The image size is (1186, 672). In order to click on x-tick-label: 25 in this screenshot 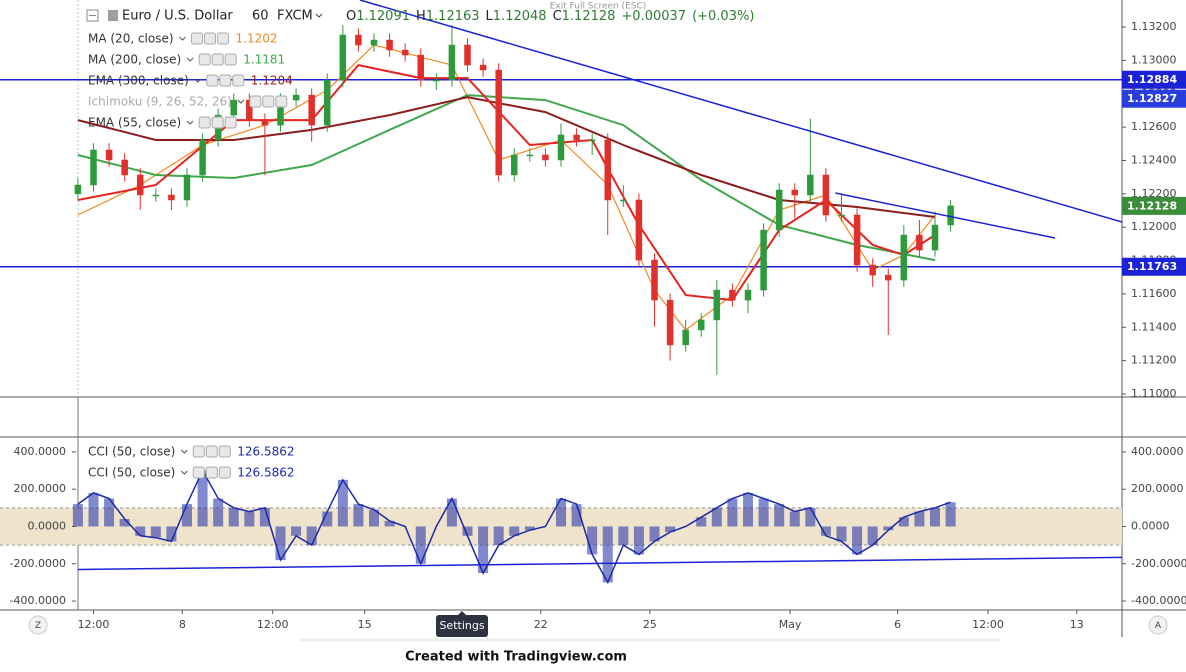, I will do `click(650, 624)`.